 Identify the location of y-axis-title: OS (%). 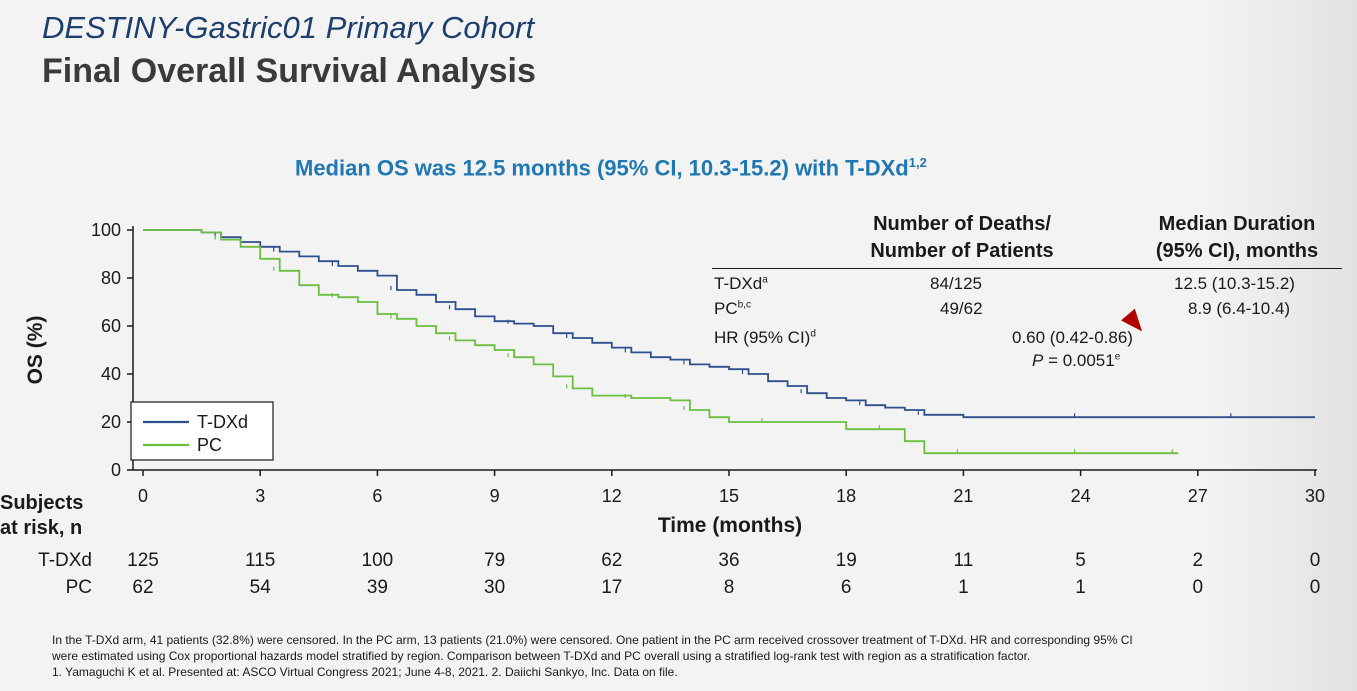
(35, 350).